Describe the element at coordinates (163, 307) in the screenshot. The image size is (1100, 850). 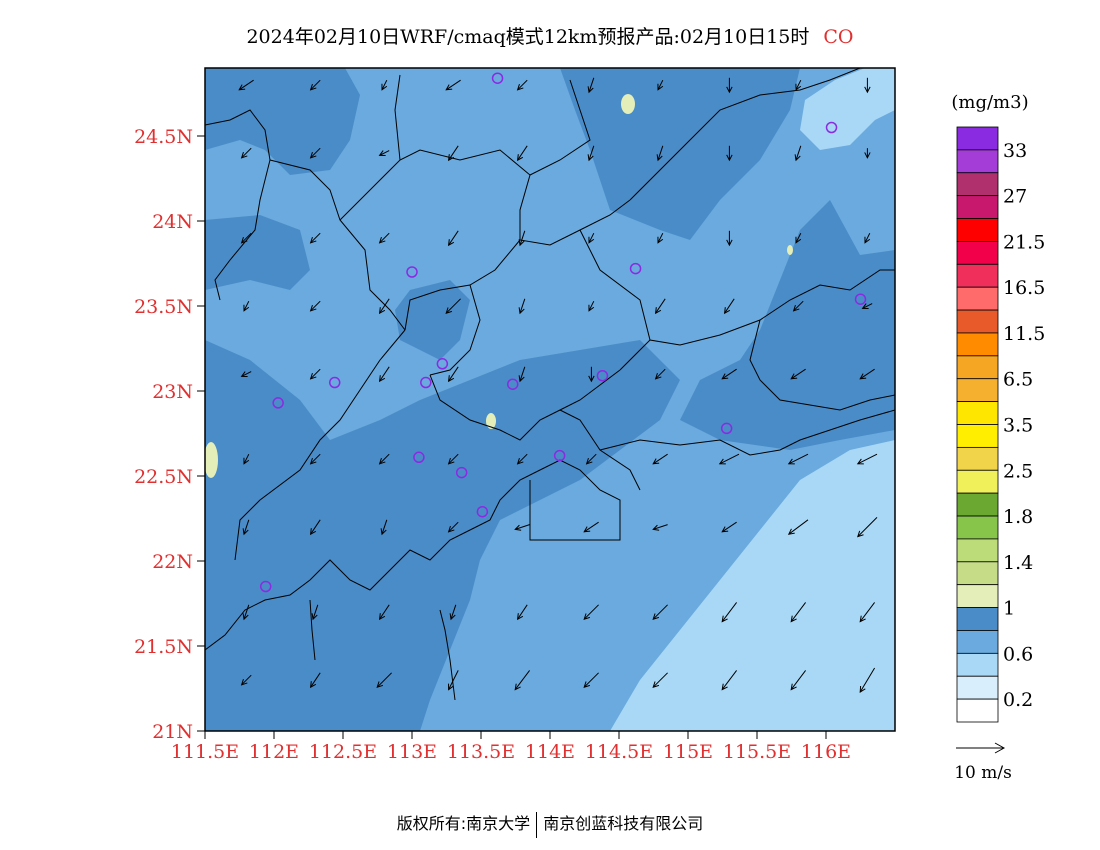
I see `lat-tick-label: 23.5N` at that location.